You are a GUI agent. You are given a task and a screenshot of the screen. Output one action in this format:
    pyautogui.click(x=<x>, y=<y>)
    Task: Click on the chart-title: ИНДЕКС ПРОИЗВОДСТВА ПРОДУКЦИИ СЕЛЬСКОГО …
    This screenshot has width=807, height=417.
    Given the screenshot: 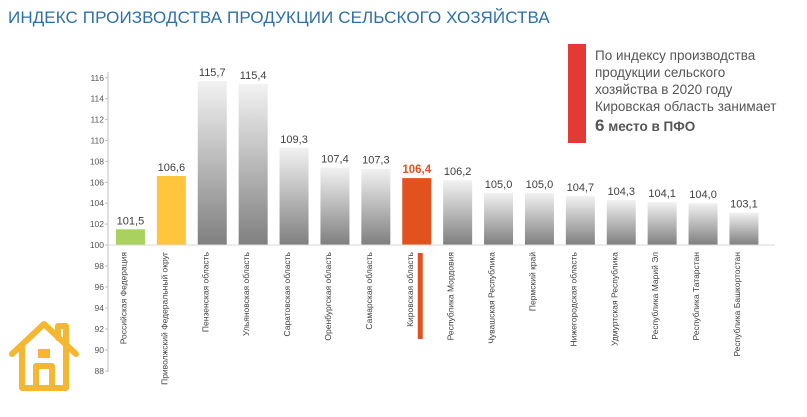 What is the action you would take?
    pyautogui.click(x=279, y=17)
    